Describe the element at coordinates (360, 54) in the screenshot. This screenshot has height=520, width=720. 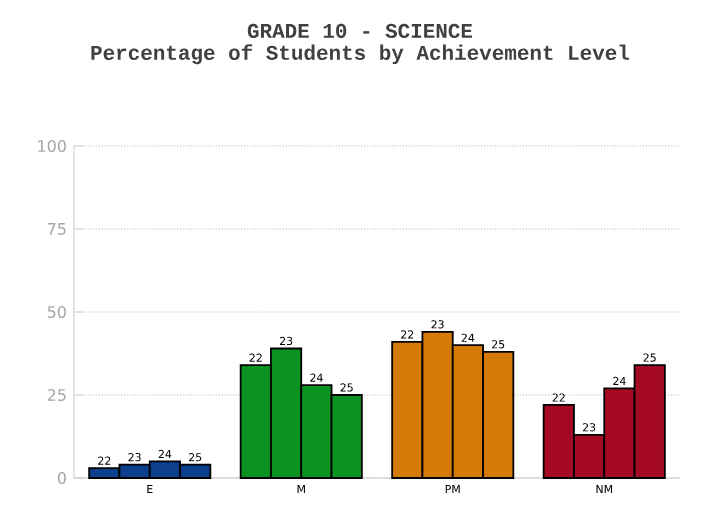
I see `chart-subtitle: Percentage of Students by Achievement Level` at that location.